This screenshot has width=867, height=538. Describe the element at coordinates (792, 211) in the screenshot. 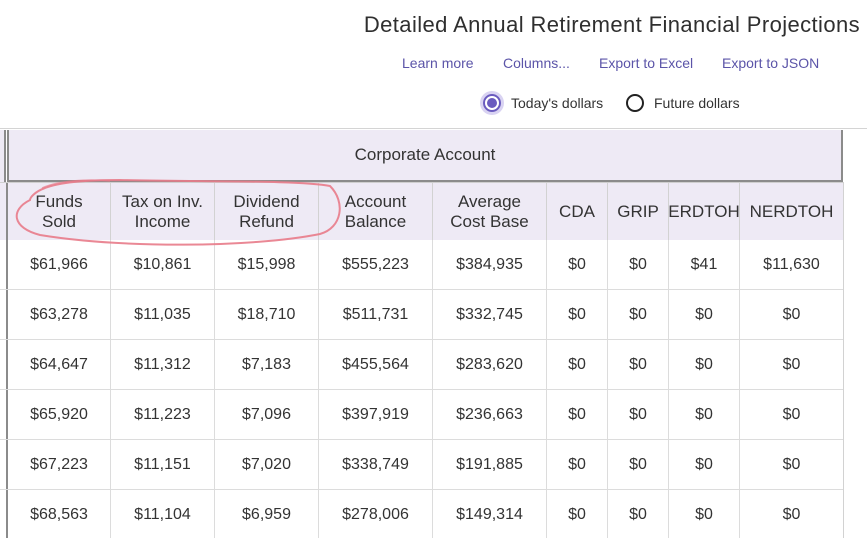

I see `column-header-nerdtoh: NERDTOH` at that location.